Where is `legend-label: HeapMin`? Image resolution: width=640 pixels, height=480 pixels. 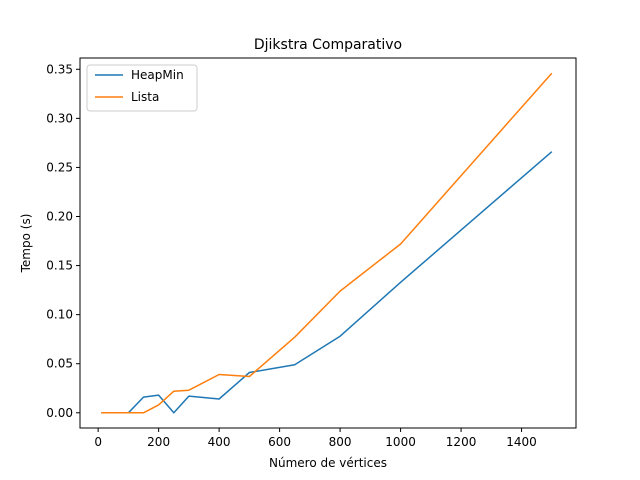
legend-label: HeapMin is located at coordinates (157, 75).